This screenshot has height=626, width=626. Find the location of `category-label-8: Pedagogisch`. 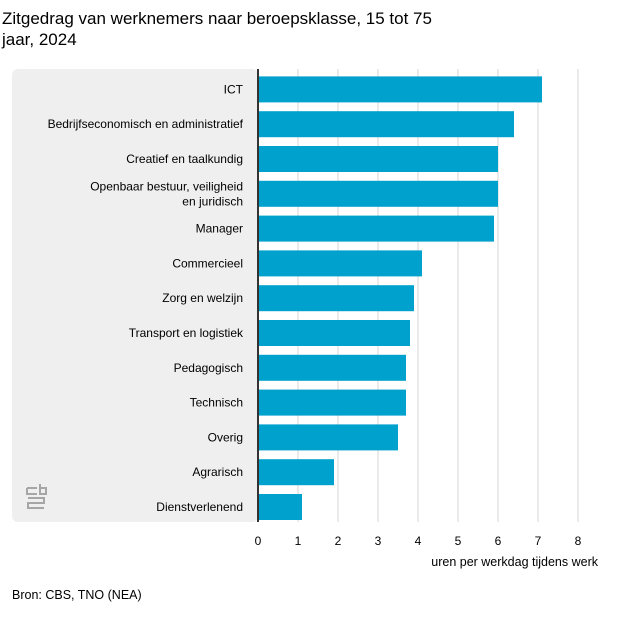

category-label-8: Pedagogisch is located at coordinates (208, 368).